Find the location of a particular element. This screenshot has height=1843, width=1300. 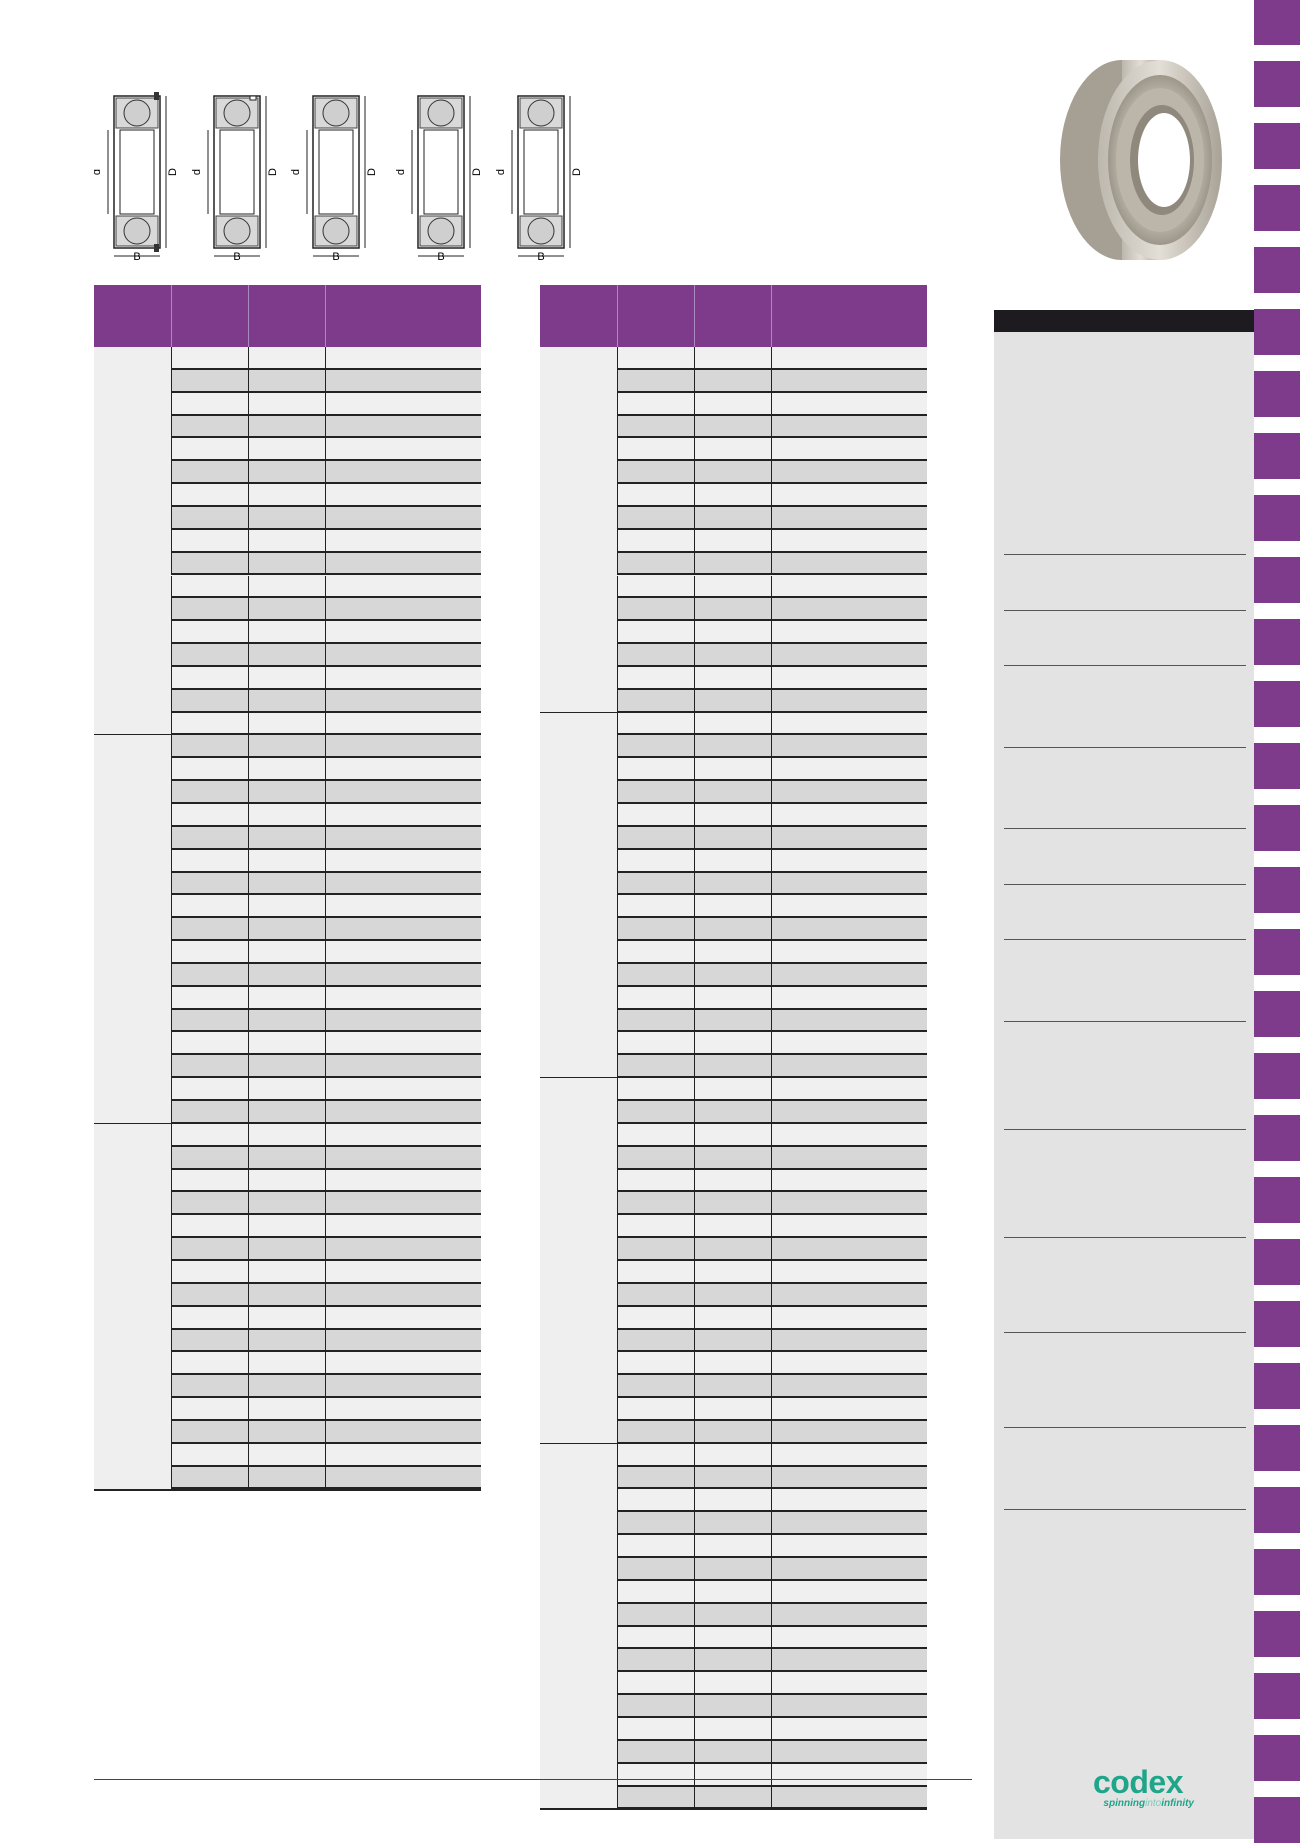

dim-label-d: d is located at coordinates (401, 172).